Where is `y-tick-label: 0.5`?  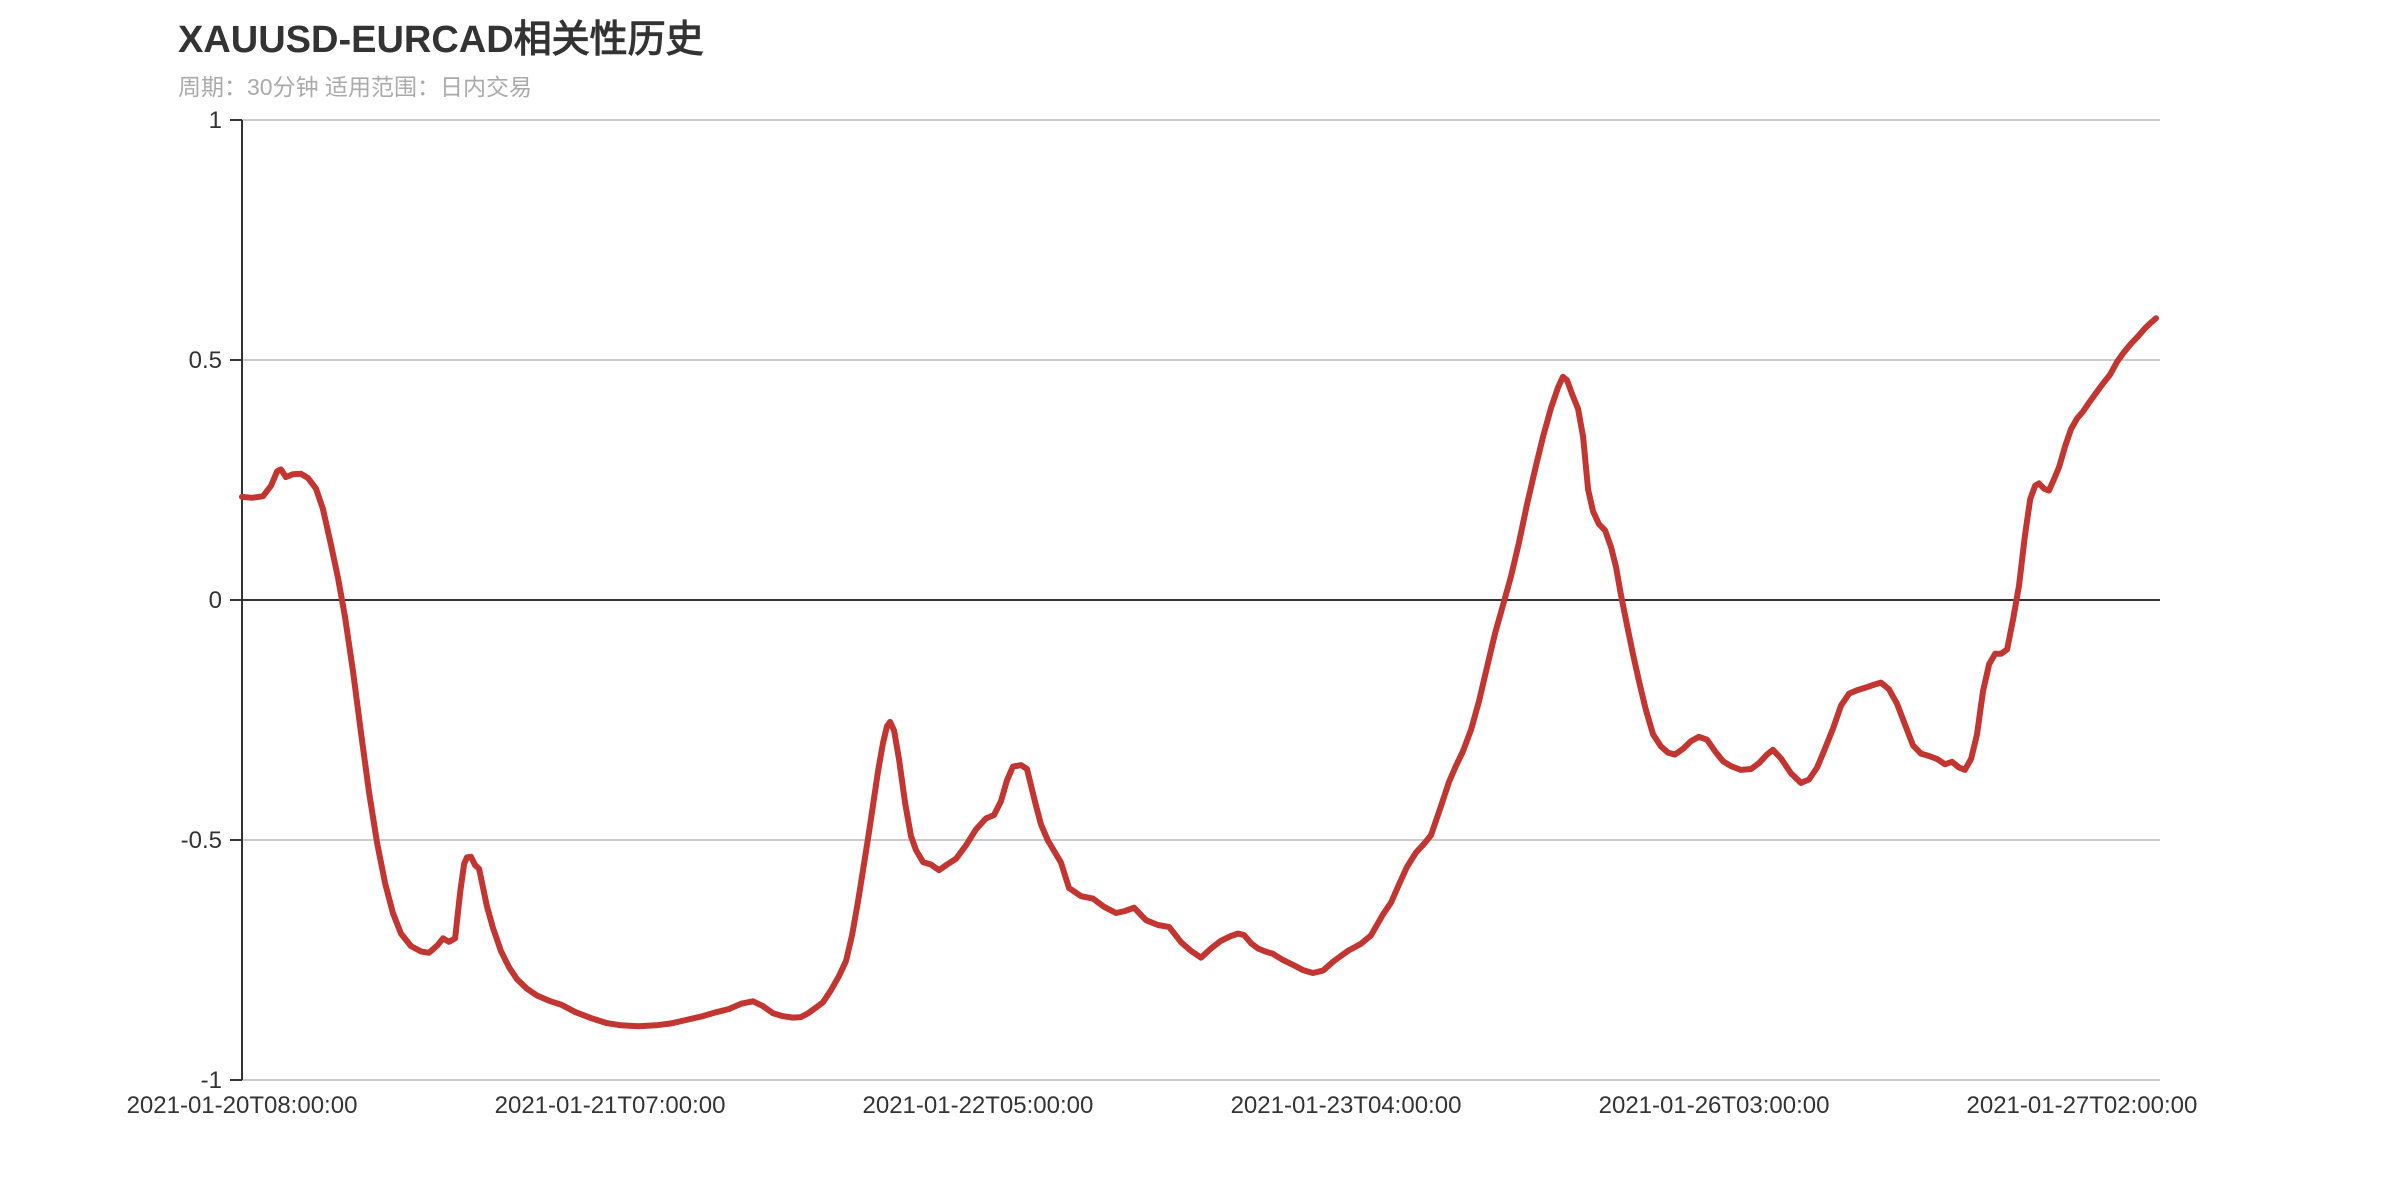
y-tick-label: 0.5 is located at coordinates (205, 360).